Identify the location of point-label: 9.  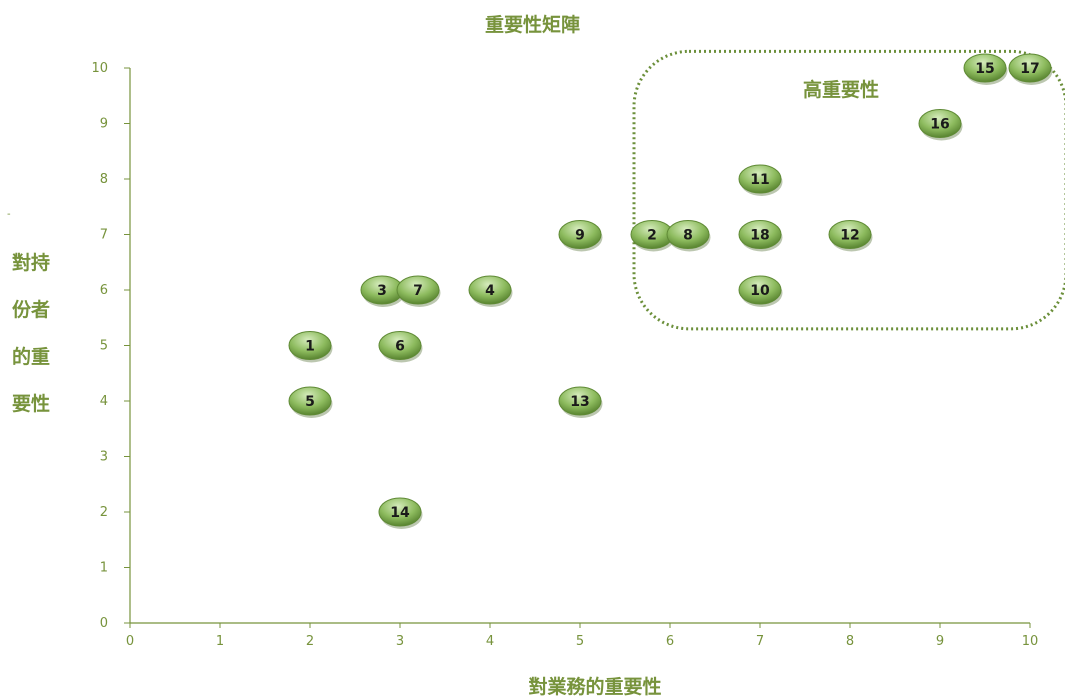
(580, 236).